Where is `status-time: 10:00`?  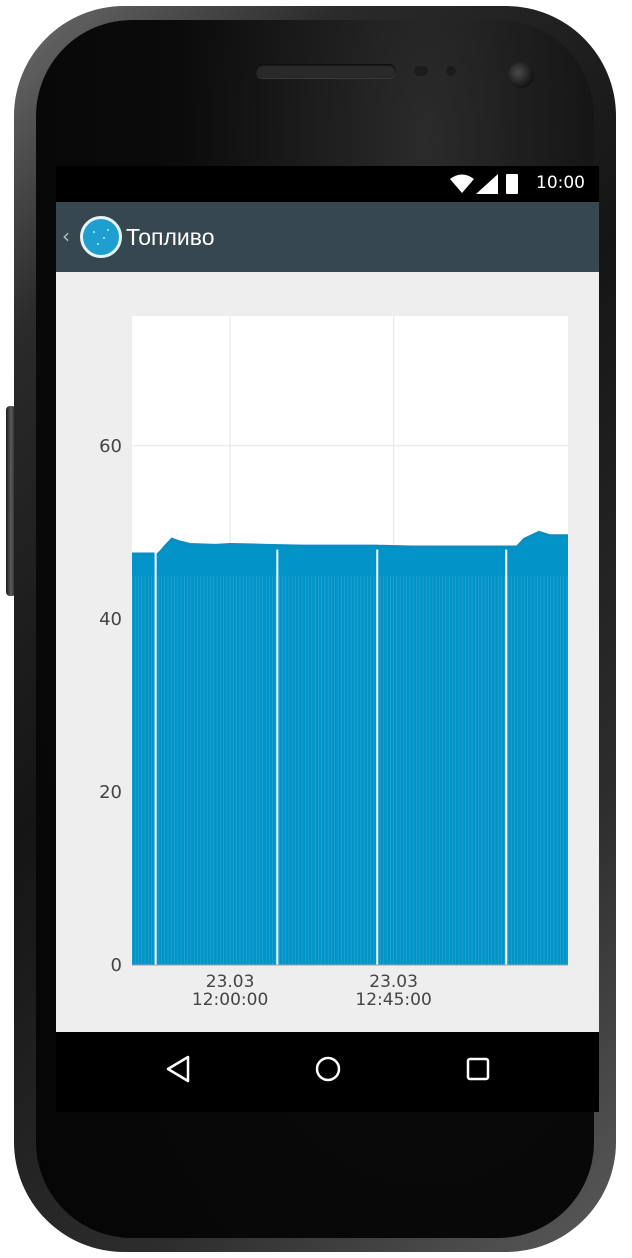 status-time: 10:00 is located at coordinates (560, 183).